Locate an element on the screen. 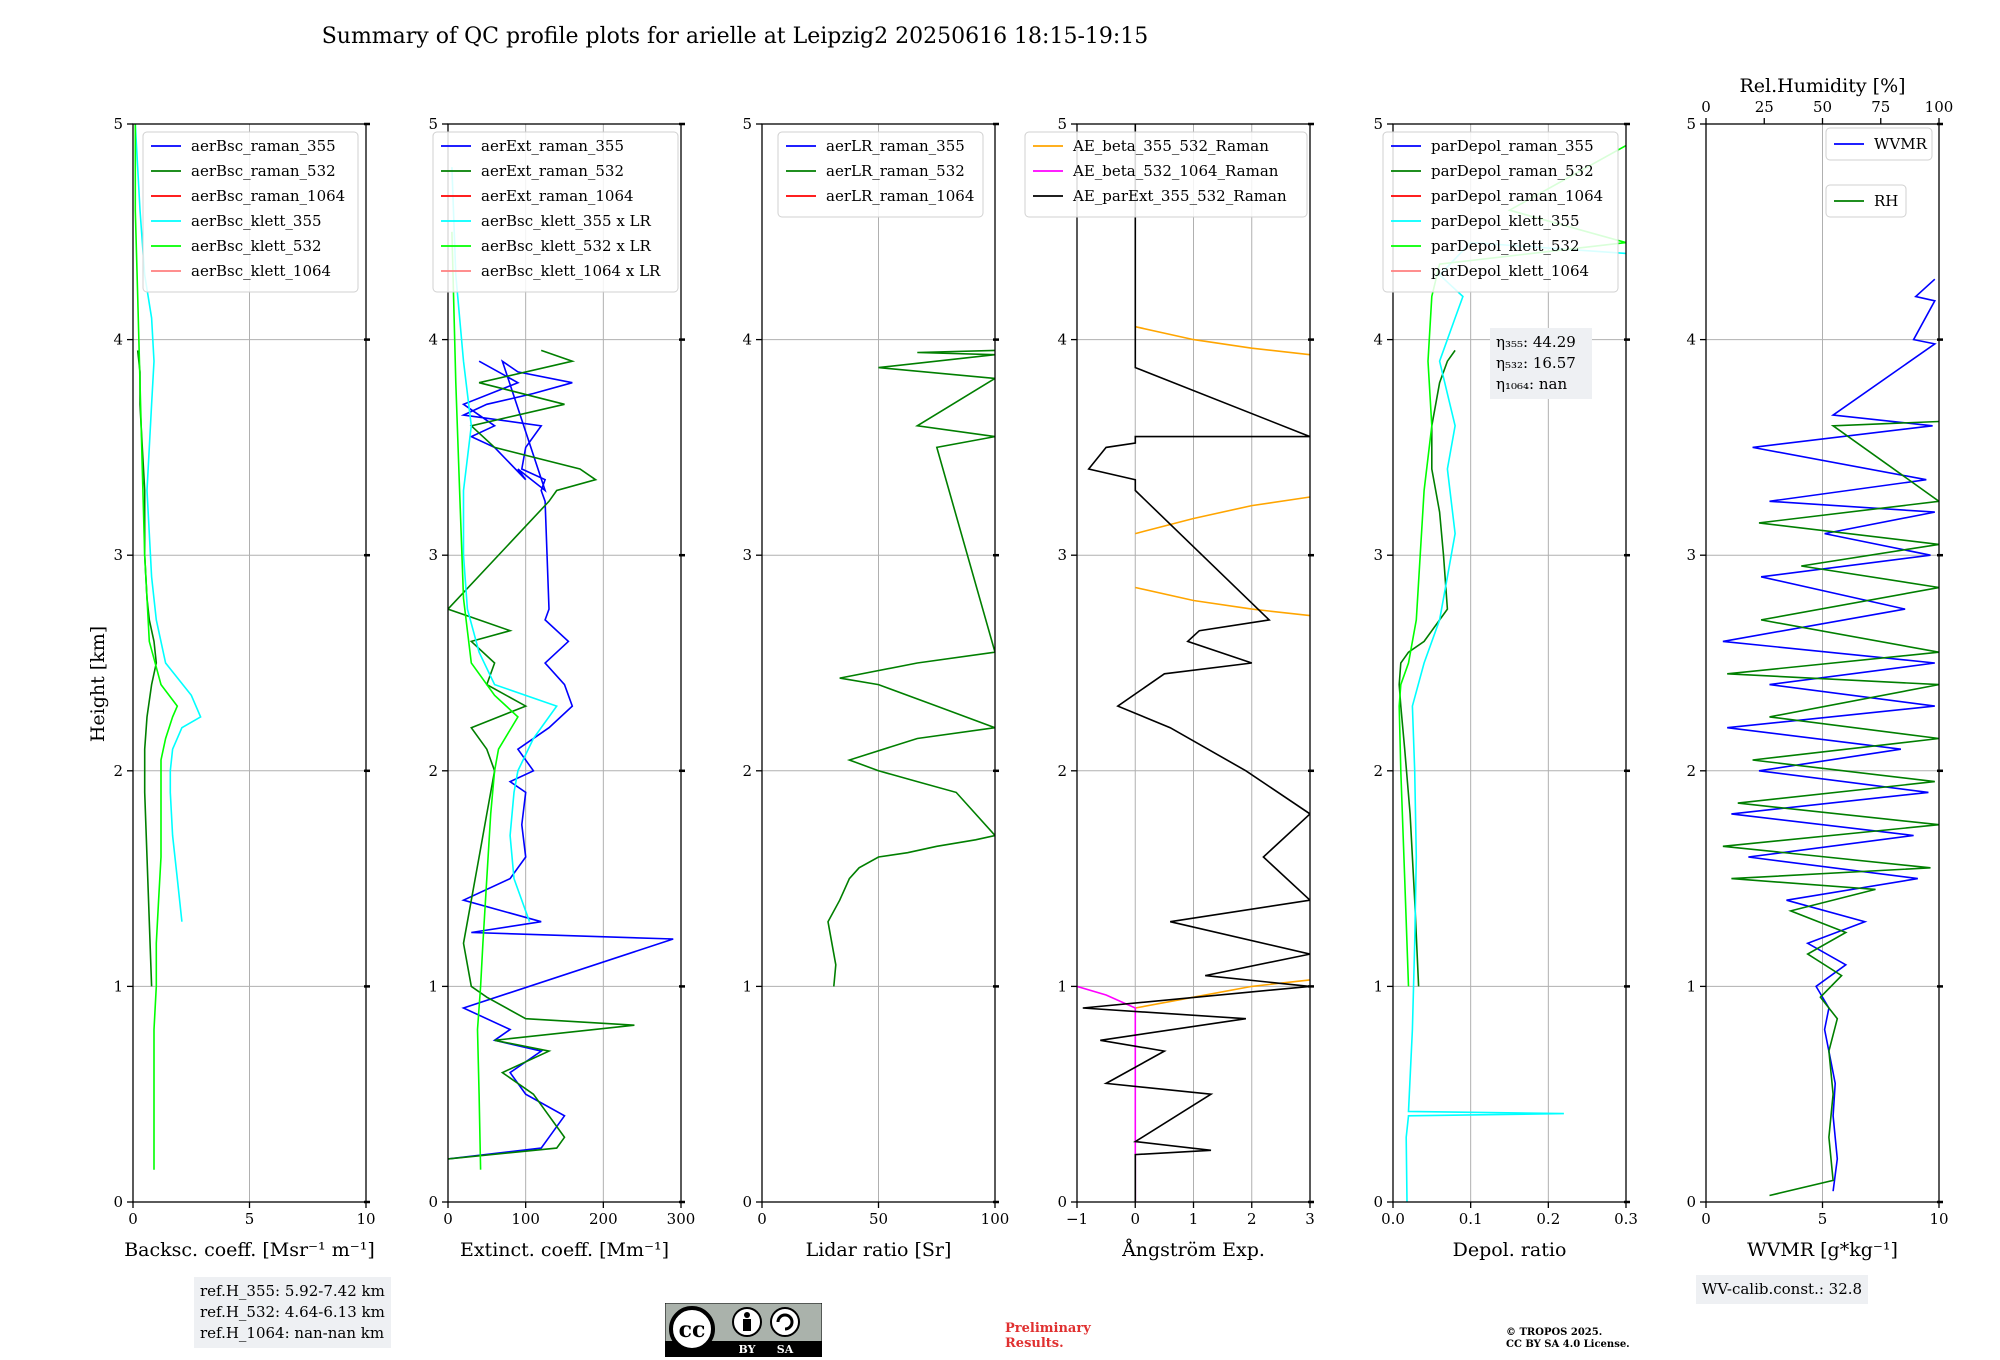 The height and width of the screenshot is (1360, 2000). wv-calib-box: WV-calib.const.: 32.8 is located at coordinates (1782, 1289).